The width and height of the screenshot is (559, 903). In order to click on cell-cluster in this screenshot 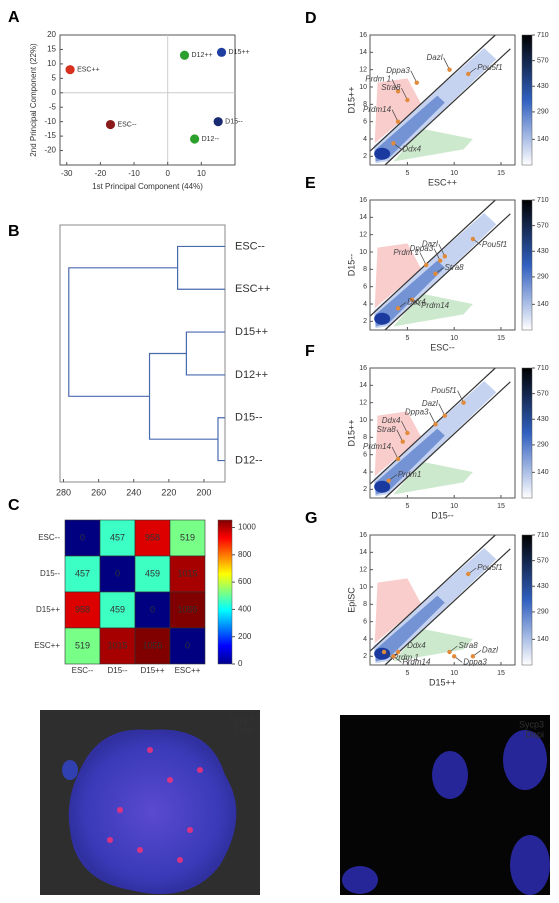, I will do `click(152, 812)`.